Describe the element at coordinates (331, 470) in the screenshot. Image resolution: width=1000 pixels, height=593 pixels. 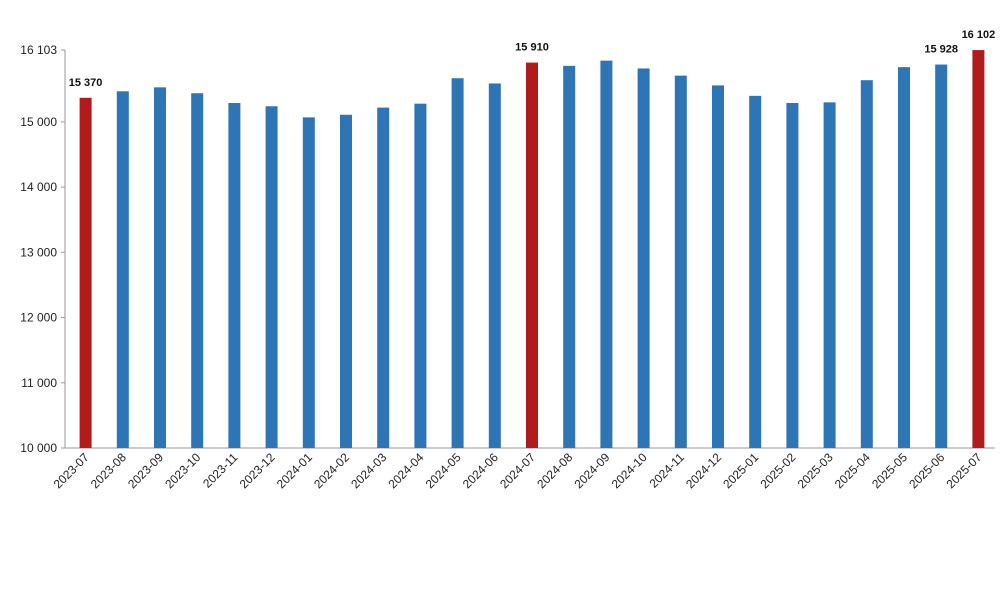
I see `x-tick-label: 2024-02` at that location.